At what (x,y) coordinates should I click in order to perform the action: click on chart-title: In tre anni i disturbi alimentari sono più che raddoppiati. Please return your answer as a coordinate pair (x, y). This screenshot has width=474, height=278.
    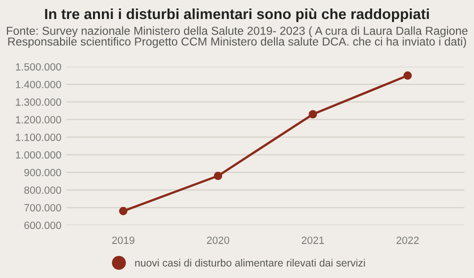
    Looking at the image, I should click on (237, 15).